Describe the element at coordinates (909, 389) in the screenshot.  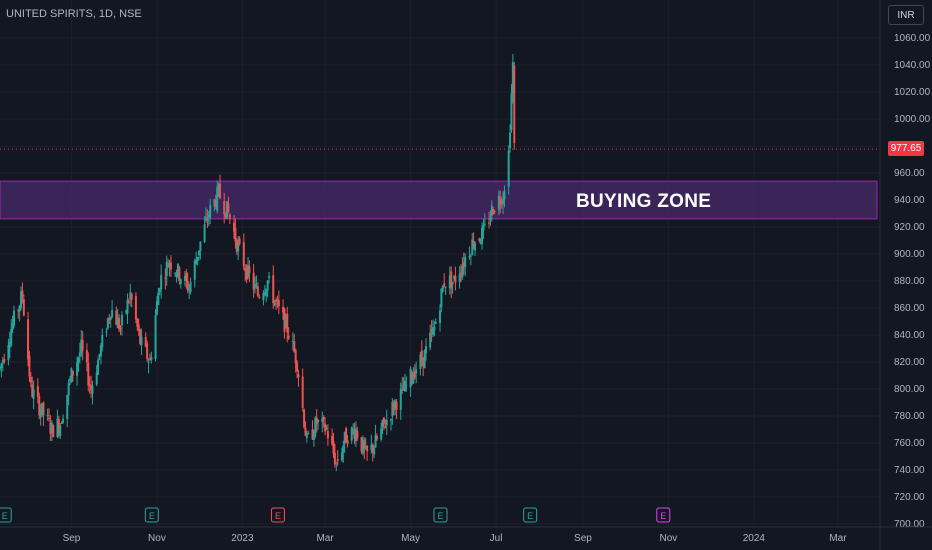
I see `y-tick-label: 800.00` at that location.